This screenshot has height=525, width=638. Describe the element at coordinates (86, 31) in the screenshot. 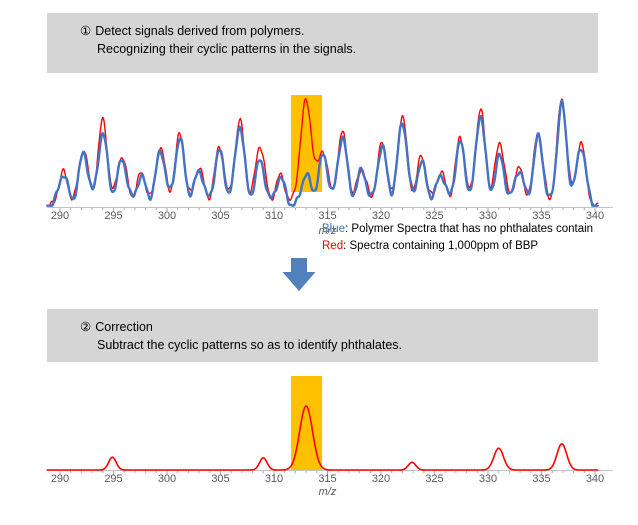

I see `step1-number: ①` at that location.